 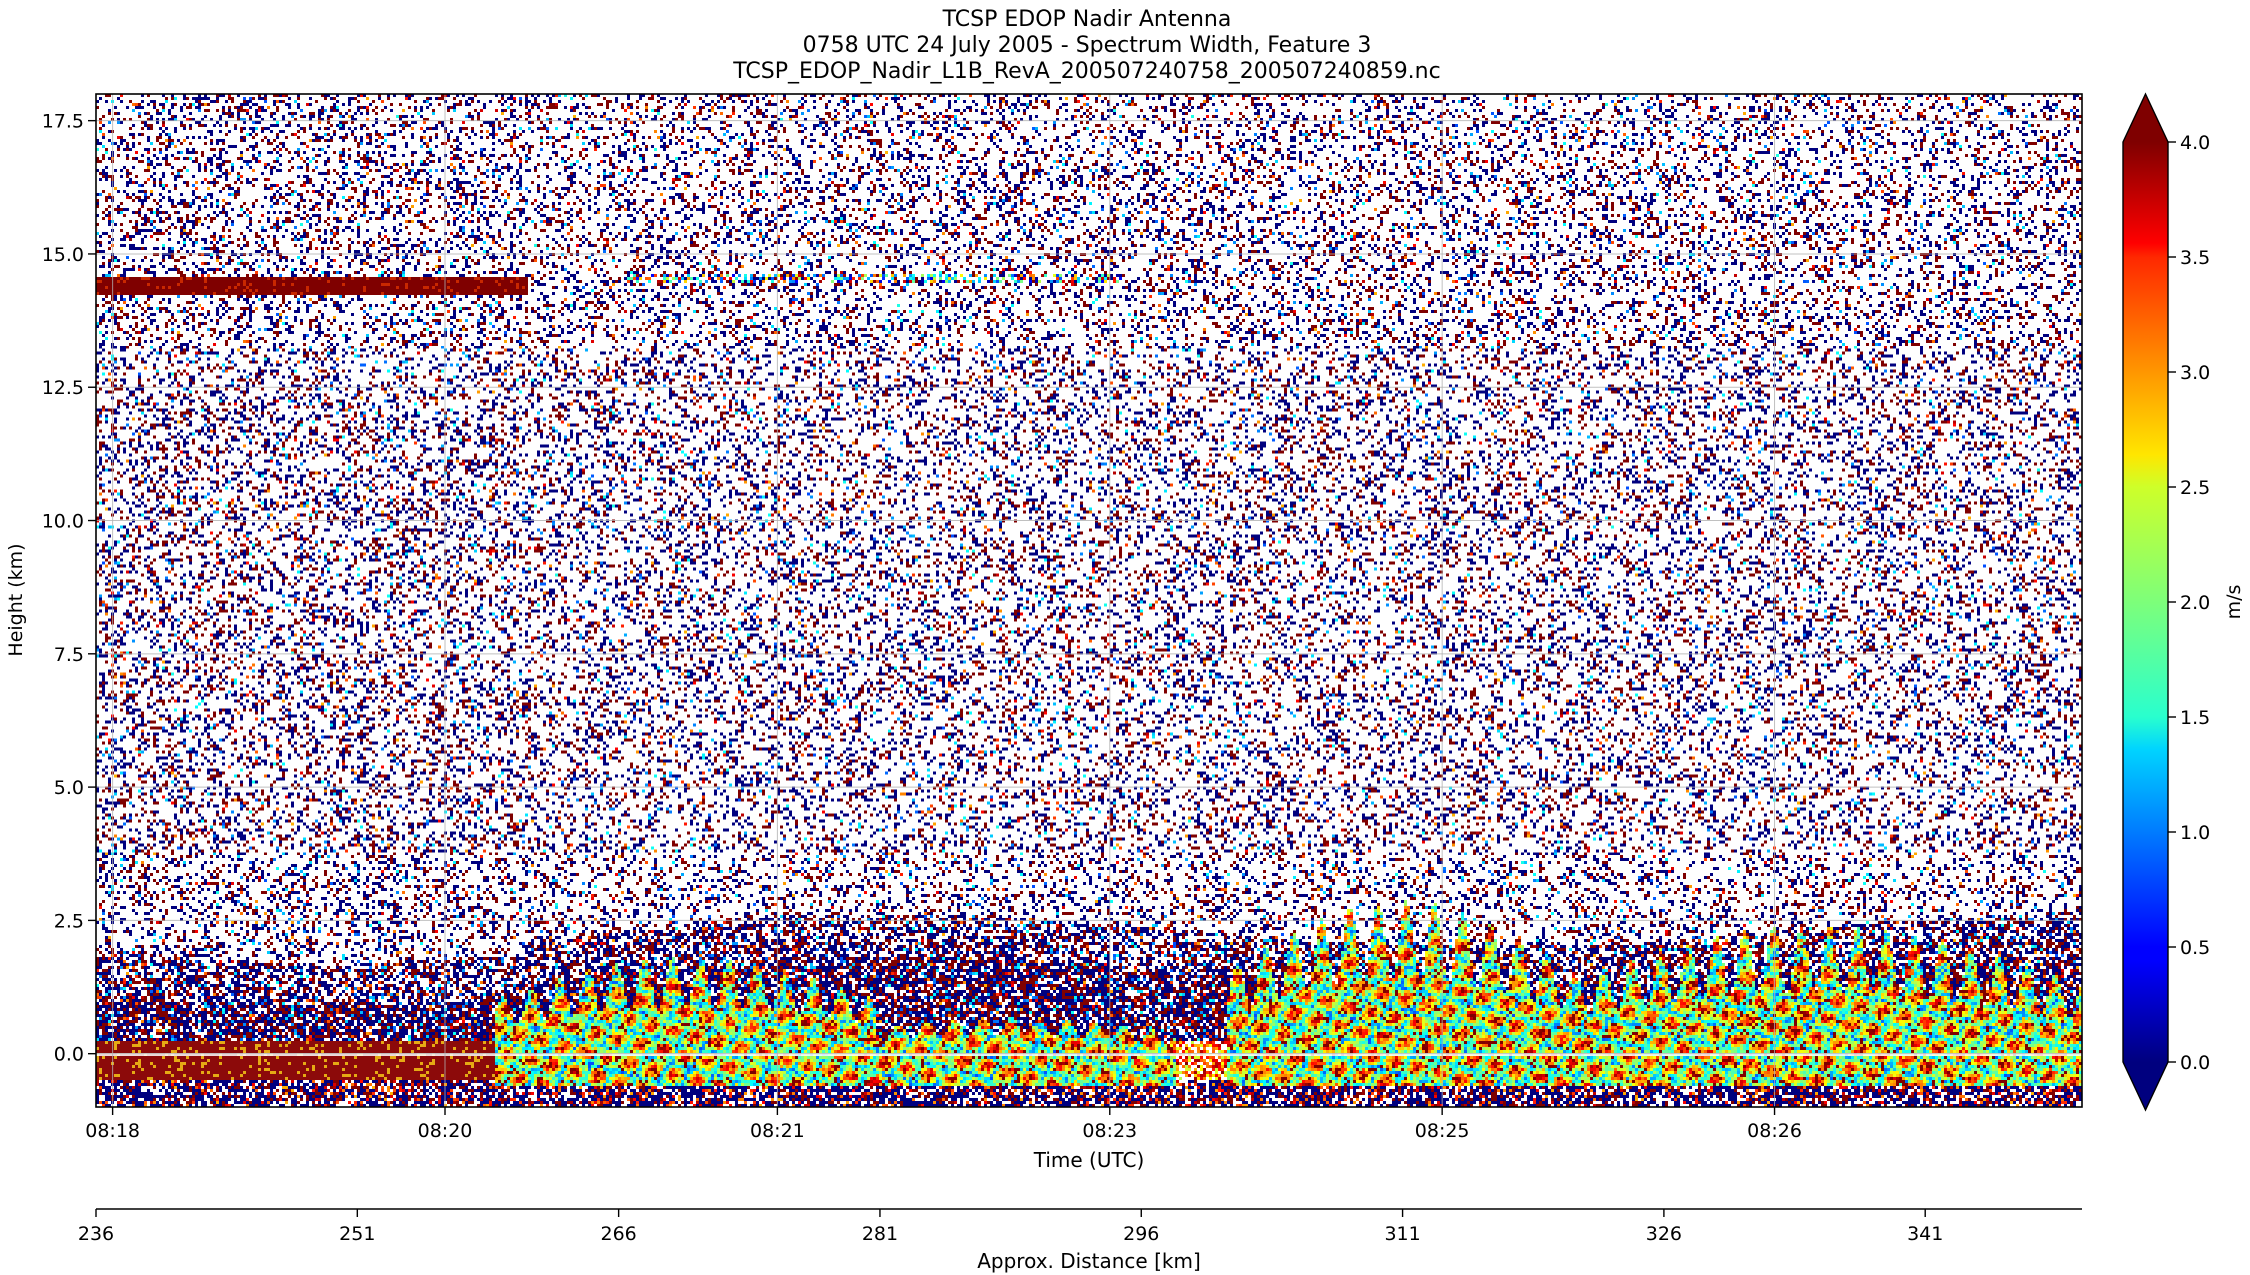 I want to click on distance-tick-label: 281, so click(x=880, y=1234).